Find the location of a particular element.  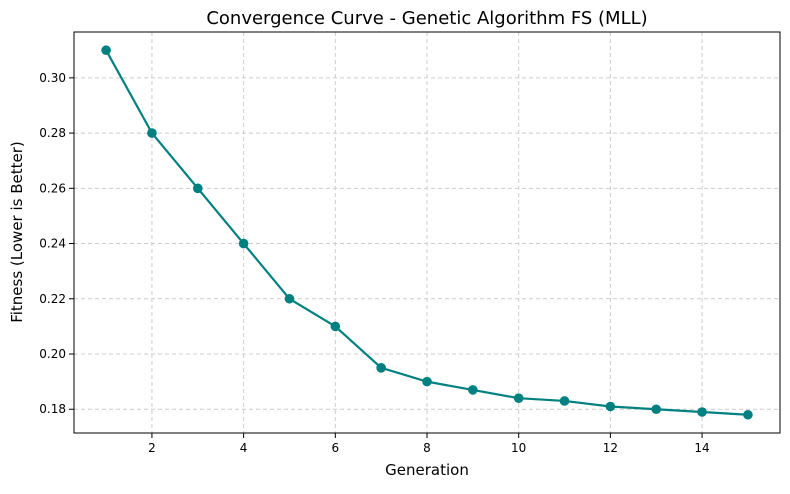

x-tick-label: 6 is located at coordinates (335, 448).